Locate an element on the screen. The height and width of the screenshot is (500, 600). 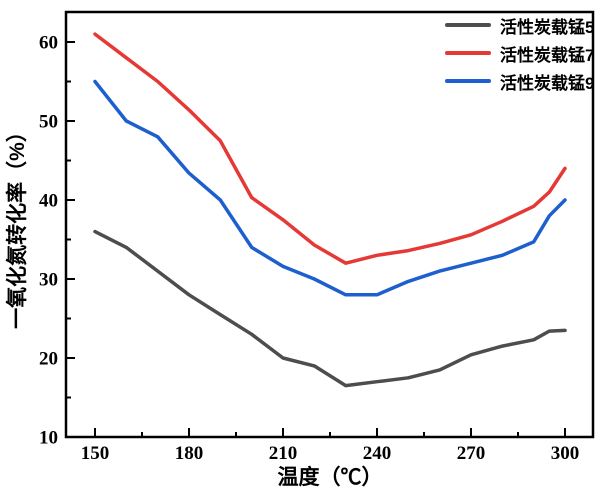
legend-label-1: 活性炭载锰7 is located at coordinates (547, 55).